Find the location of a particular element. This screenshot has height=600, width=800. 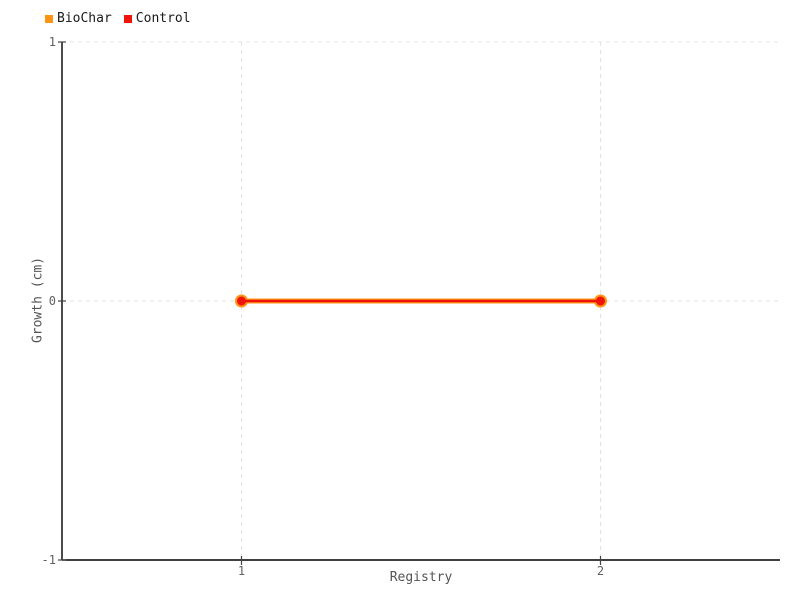

legend-item-control: Control is located at coordinates (157, 18).